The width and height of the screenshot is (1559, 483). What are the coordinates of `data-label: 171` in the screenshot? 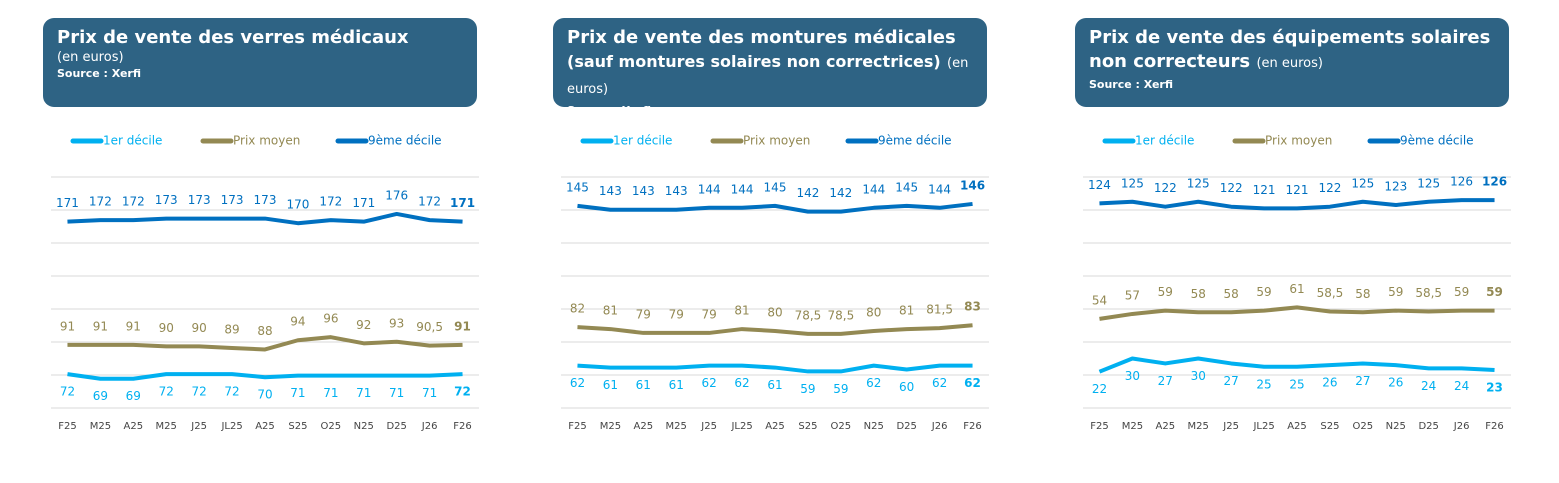 It's located at (67, 203).